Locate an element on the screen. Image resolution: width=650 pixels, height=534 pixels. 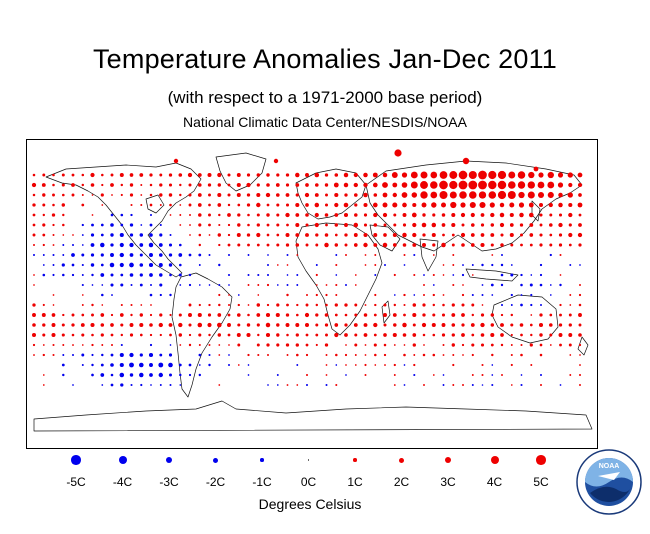
noaa-logo-icon: NOAA is located at coordinates (609, 482).